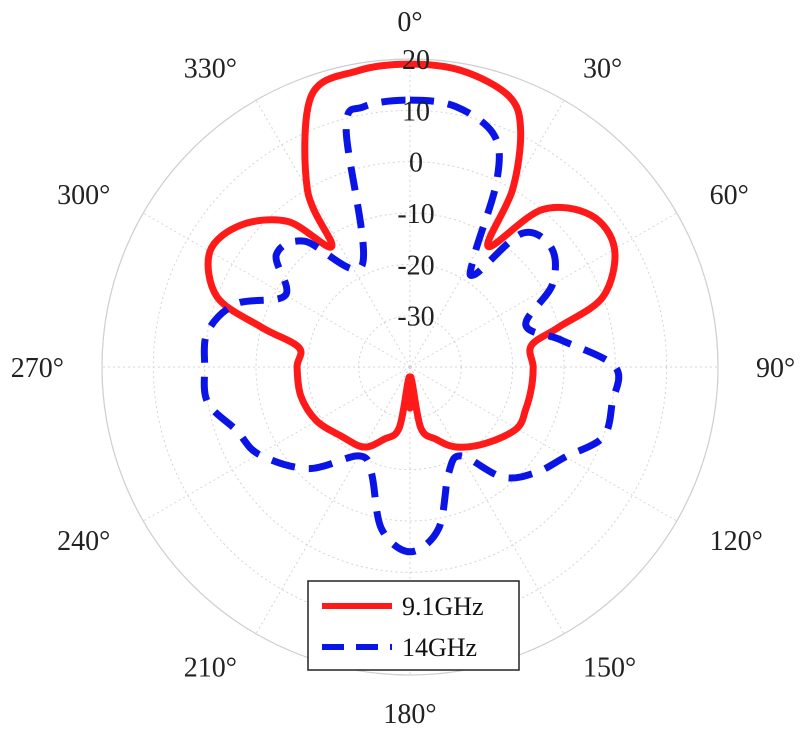 The image size is (805, 732). What do you see at coordinates (416, 163) in the screenshot?
I see `radial-tick-label: 0` at bounding box center [416, 163].